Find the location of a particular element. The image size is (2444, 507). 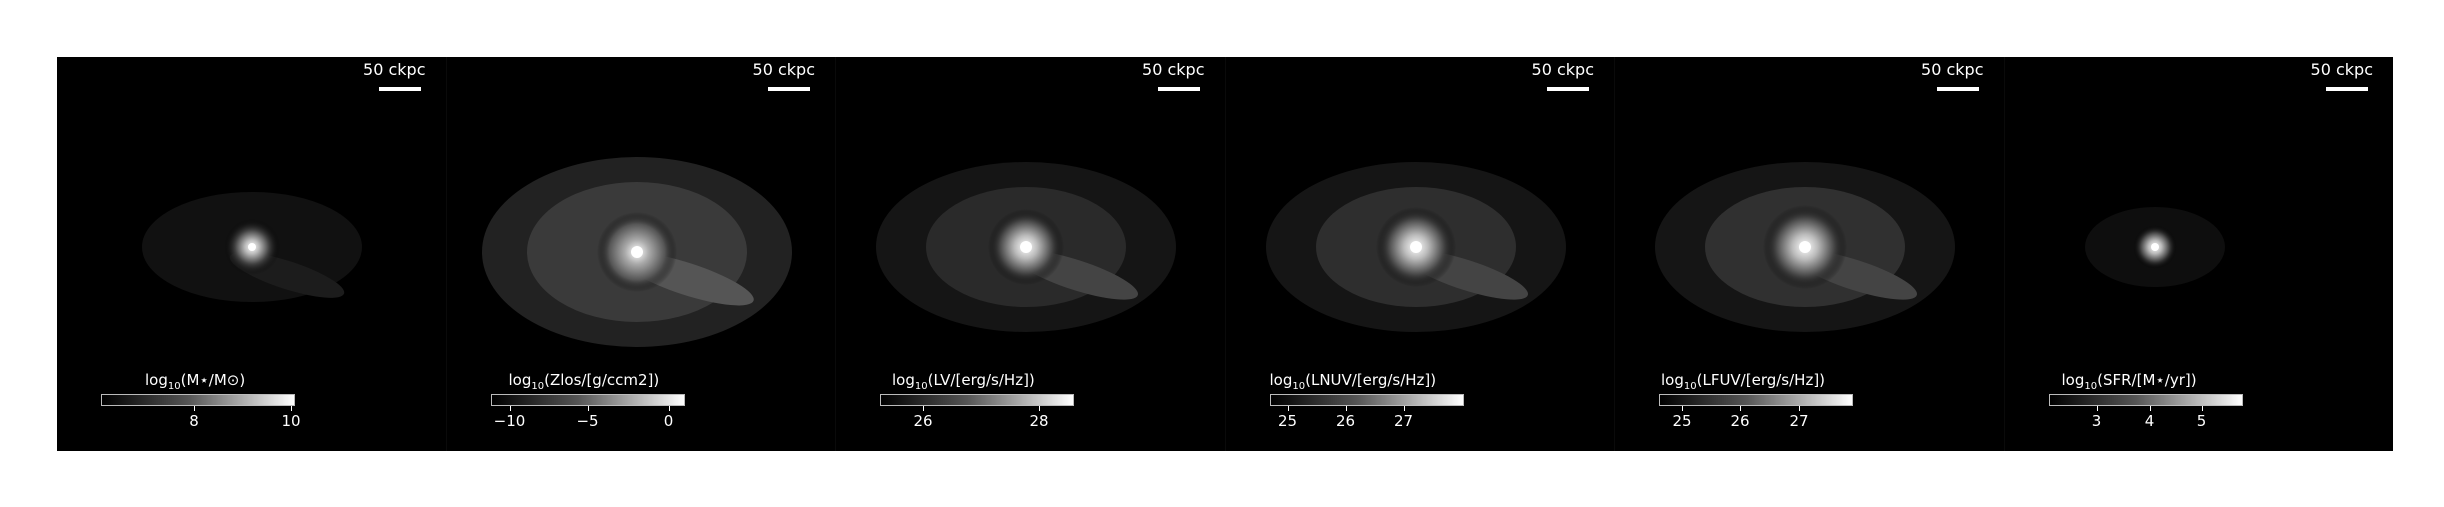

colorbar-tick-label: 0 is located at coordinates (668, 421).